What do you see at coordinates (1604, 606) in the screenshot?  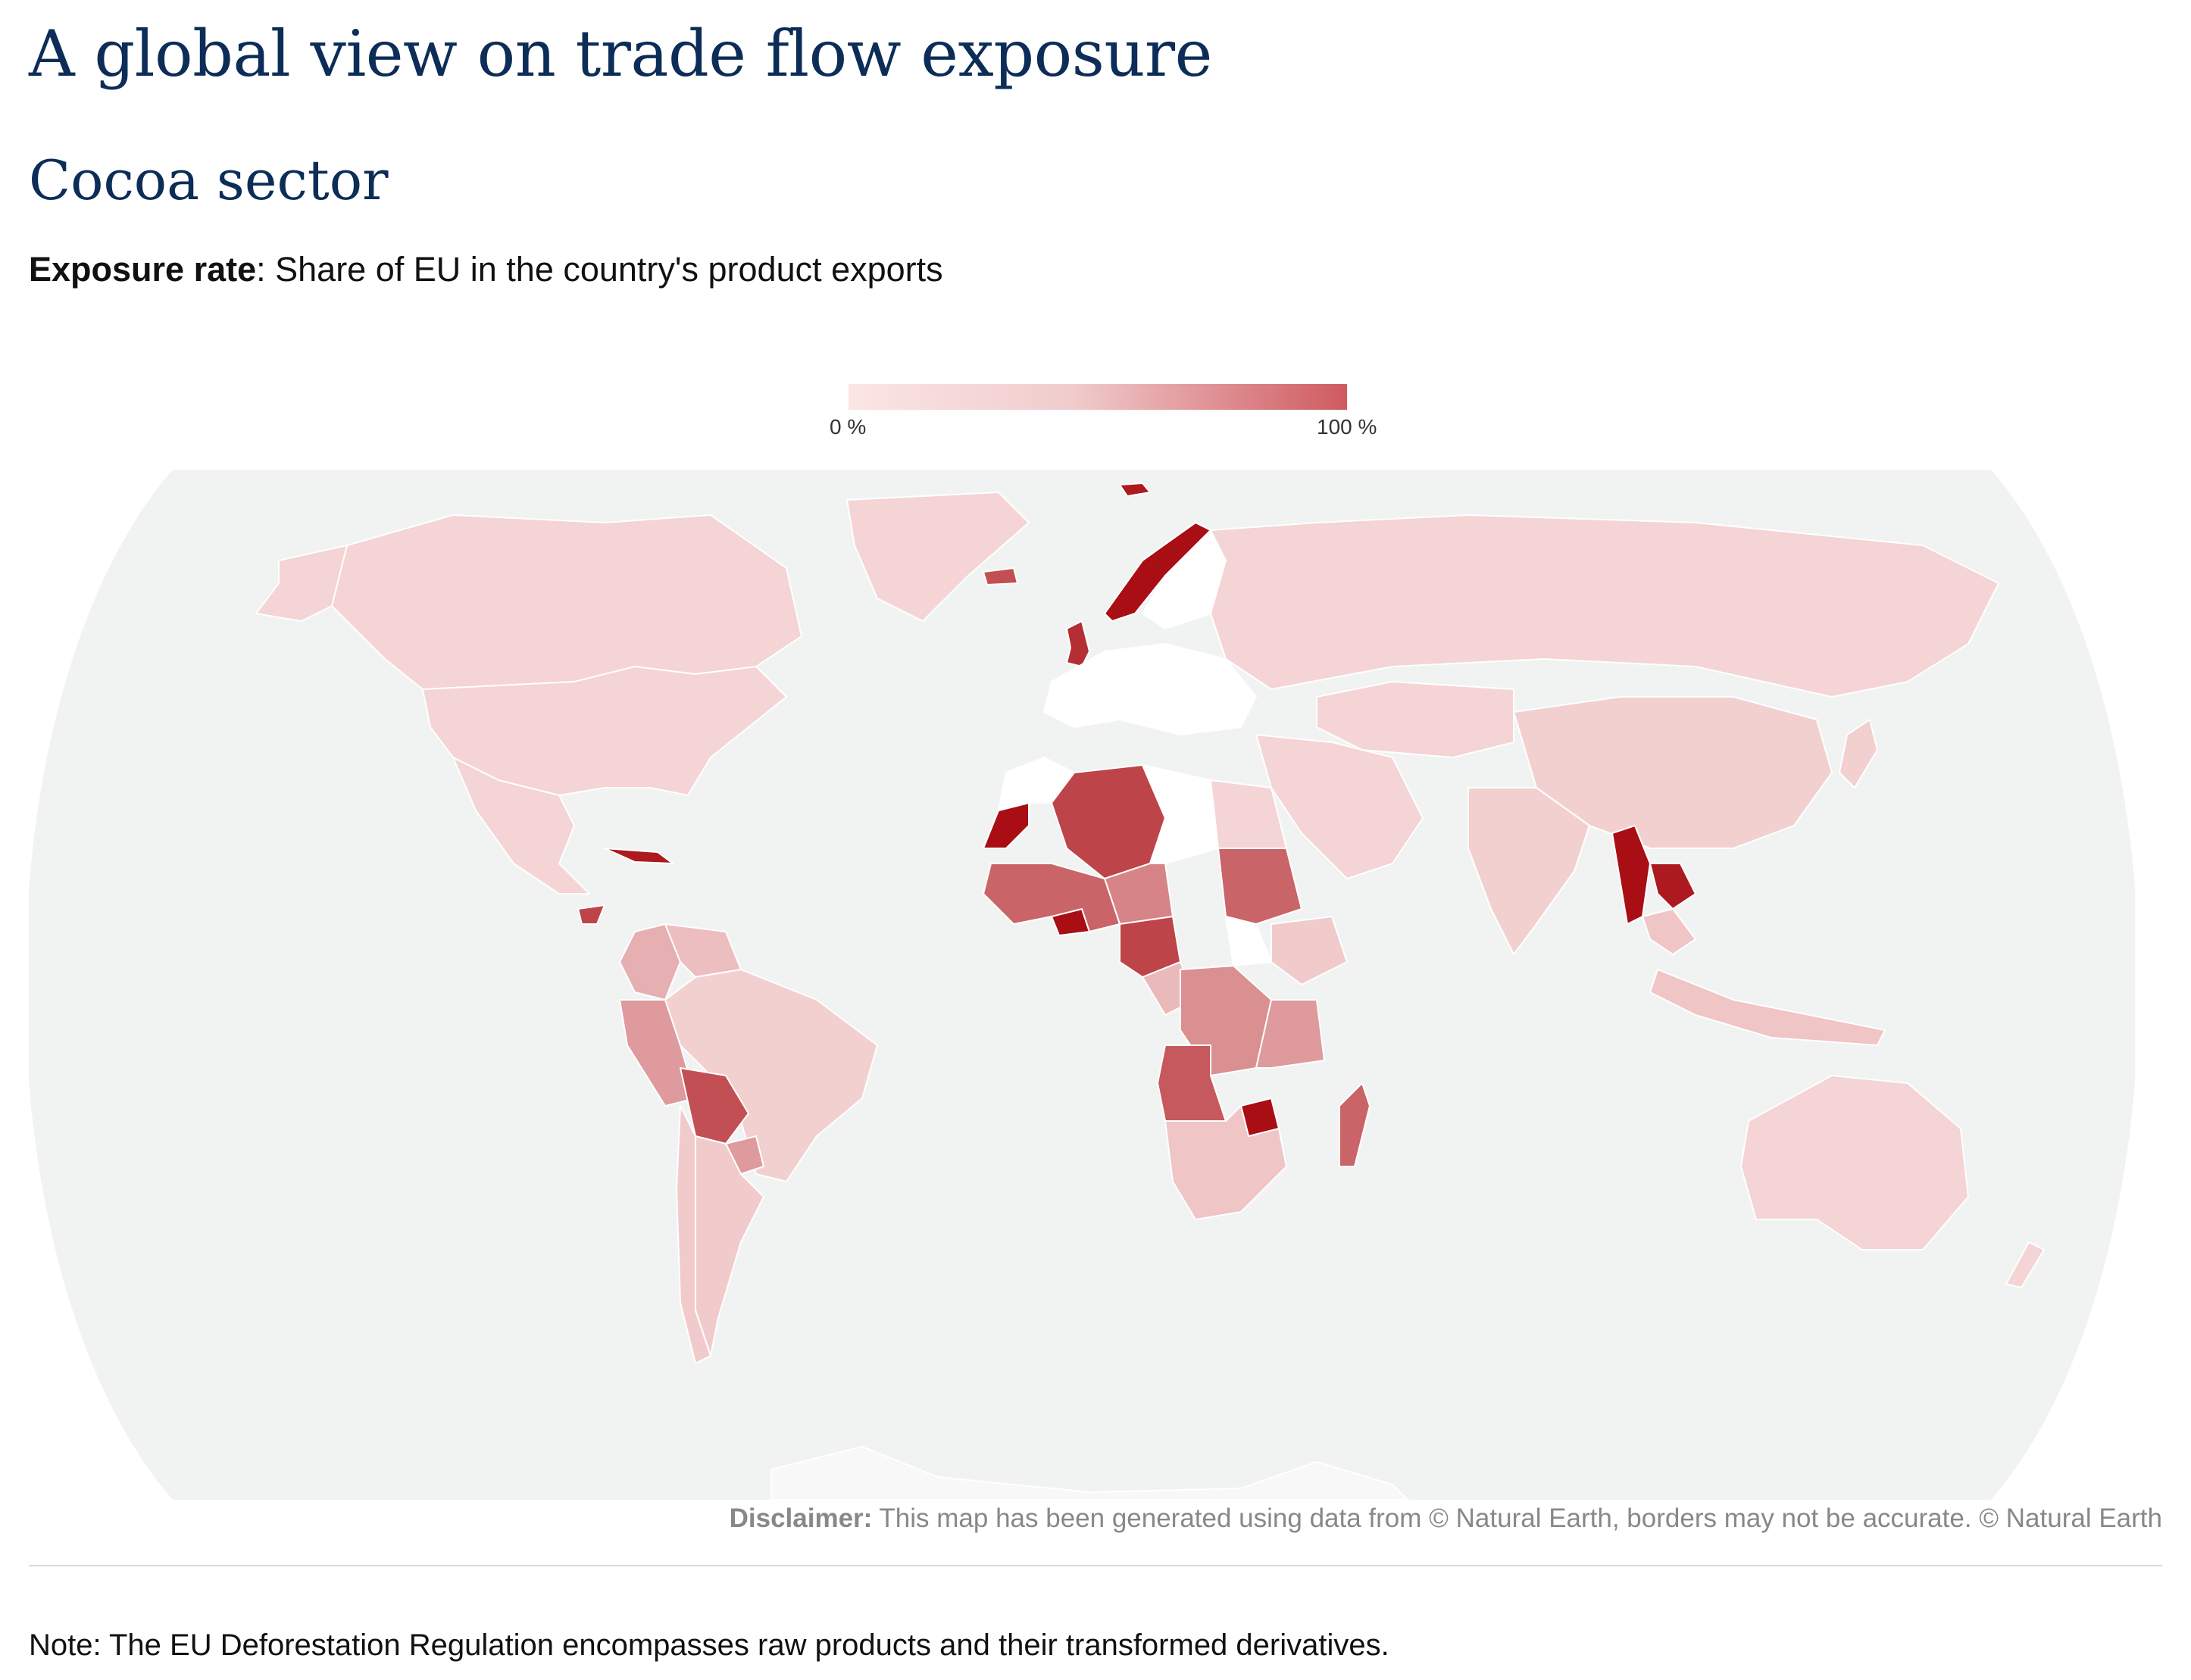 I see `country-russia` at bounding box center [1604, 606].